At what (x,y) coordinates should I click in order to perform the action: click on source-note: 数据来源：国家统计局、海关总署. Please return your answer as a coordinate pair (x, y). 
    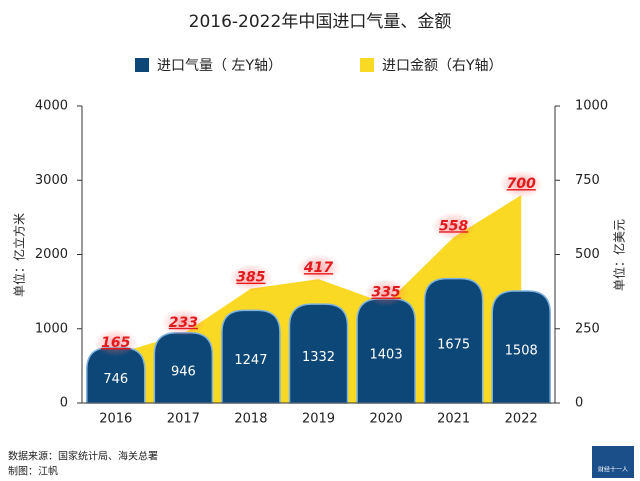
    Looking at the image, I should click on (83, 456).